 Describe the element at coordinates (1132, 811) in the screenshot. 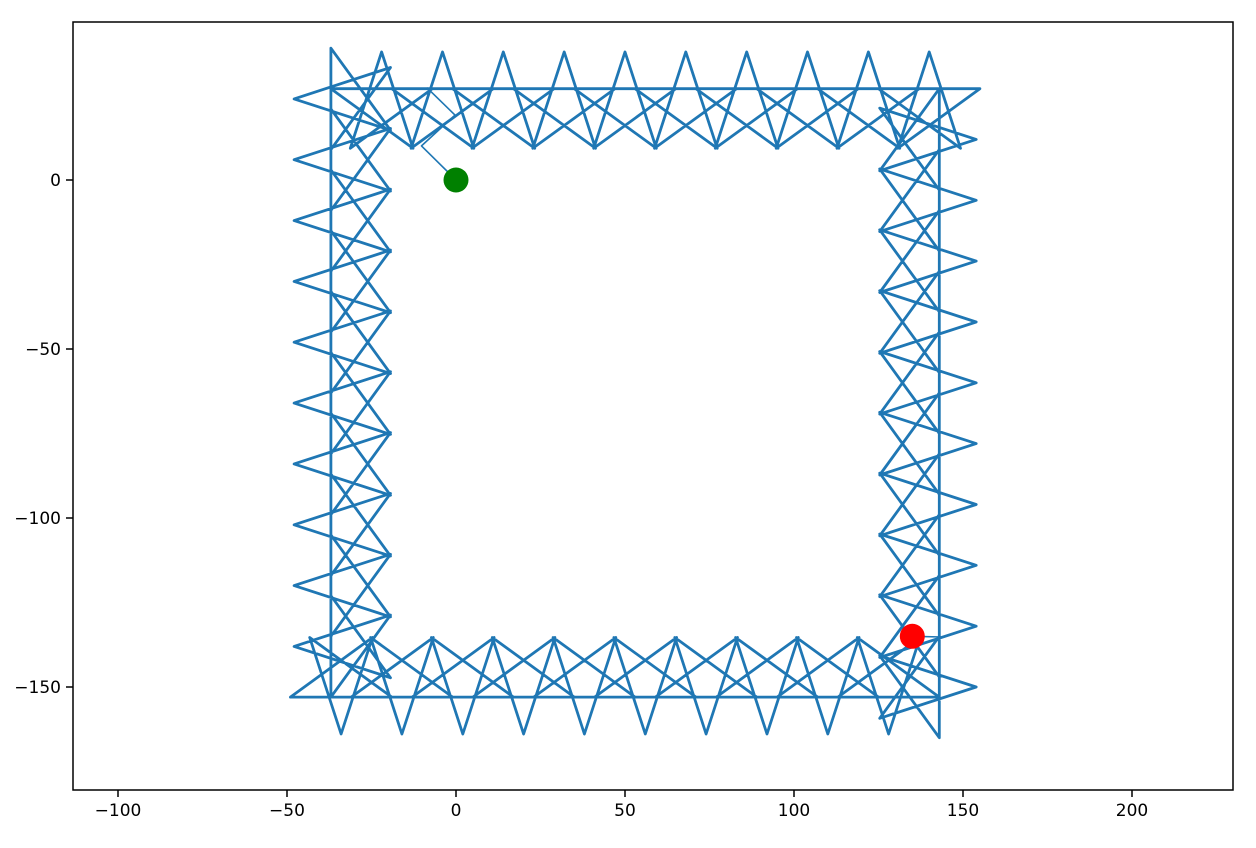

I see `x-axis-tick-label: 200` at that location.